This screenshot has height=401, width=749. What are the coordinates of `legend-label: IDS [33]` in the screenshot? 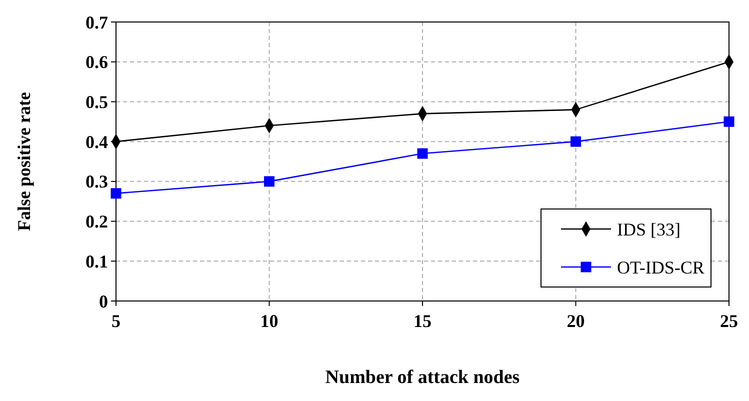 It's located at (648, 229).